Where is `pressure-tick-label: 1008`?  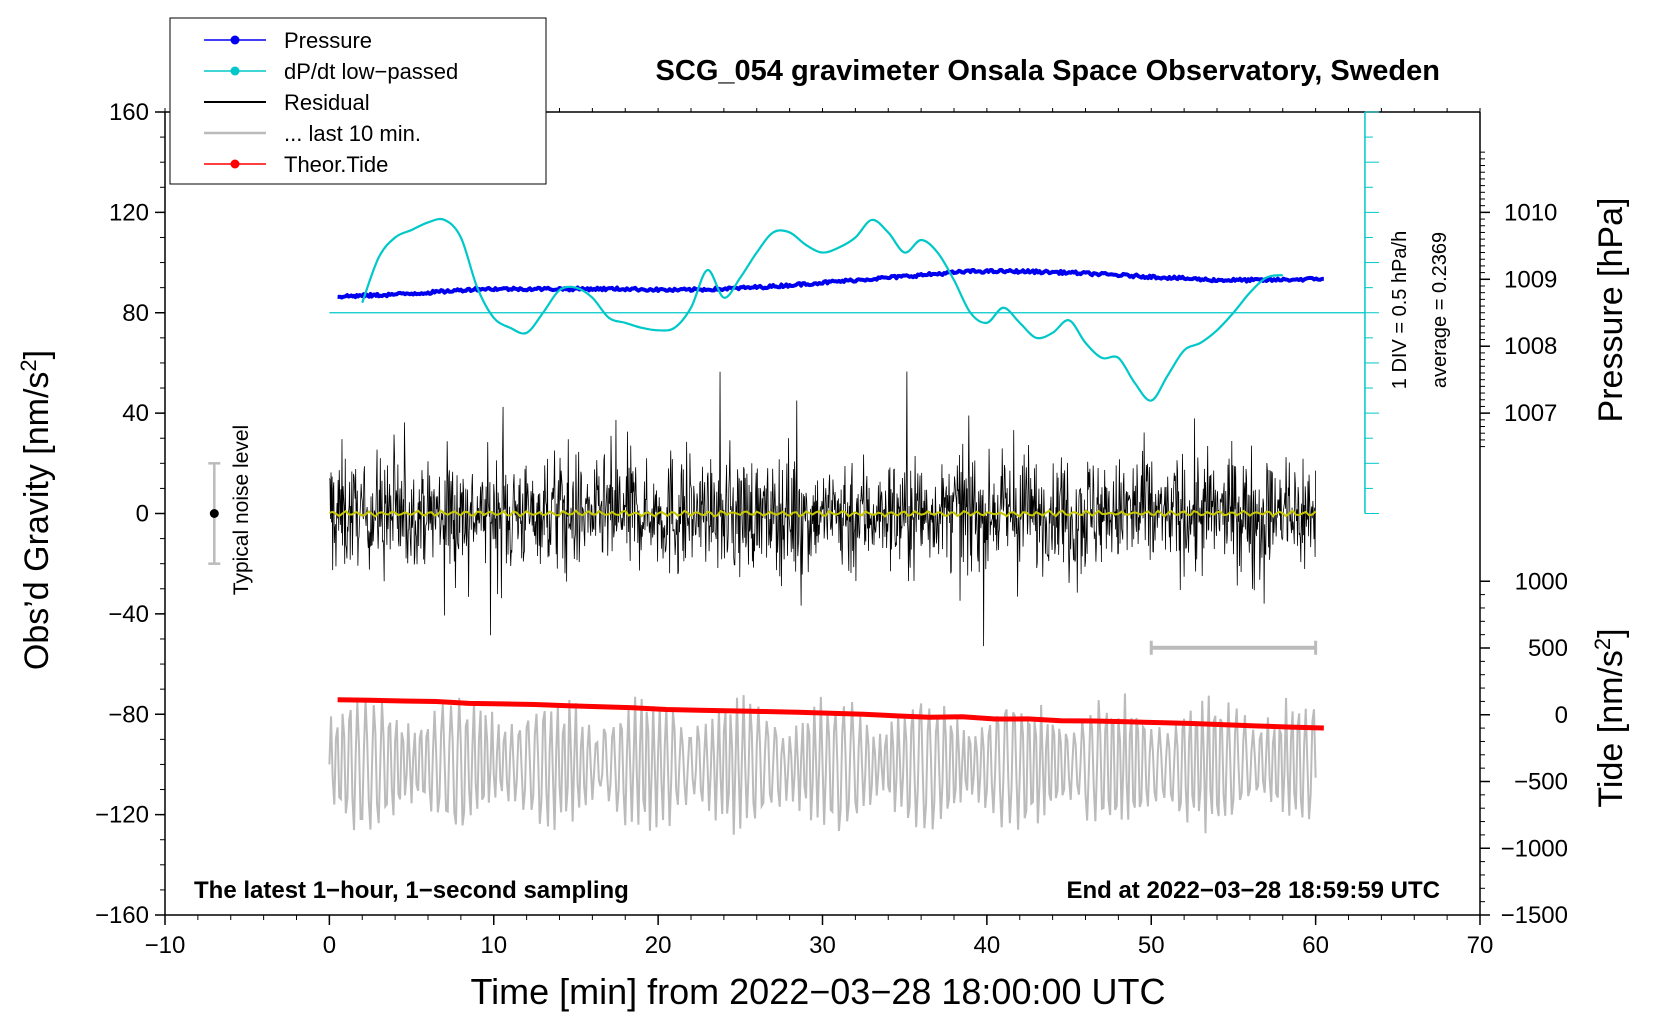 pressure-tick-label: 1008 is located at coordinates (1530, 346).